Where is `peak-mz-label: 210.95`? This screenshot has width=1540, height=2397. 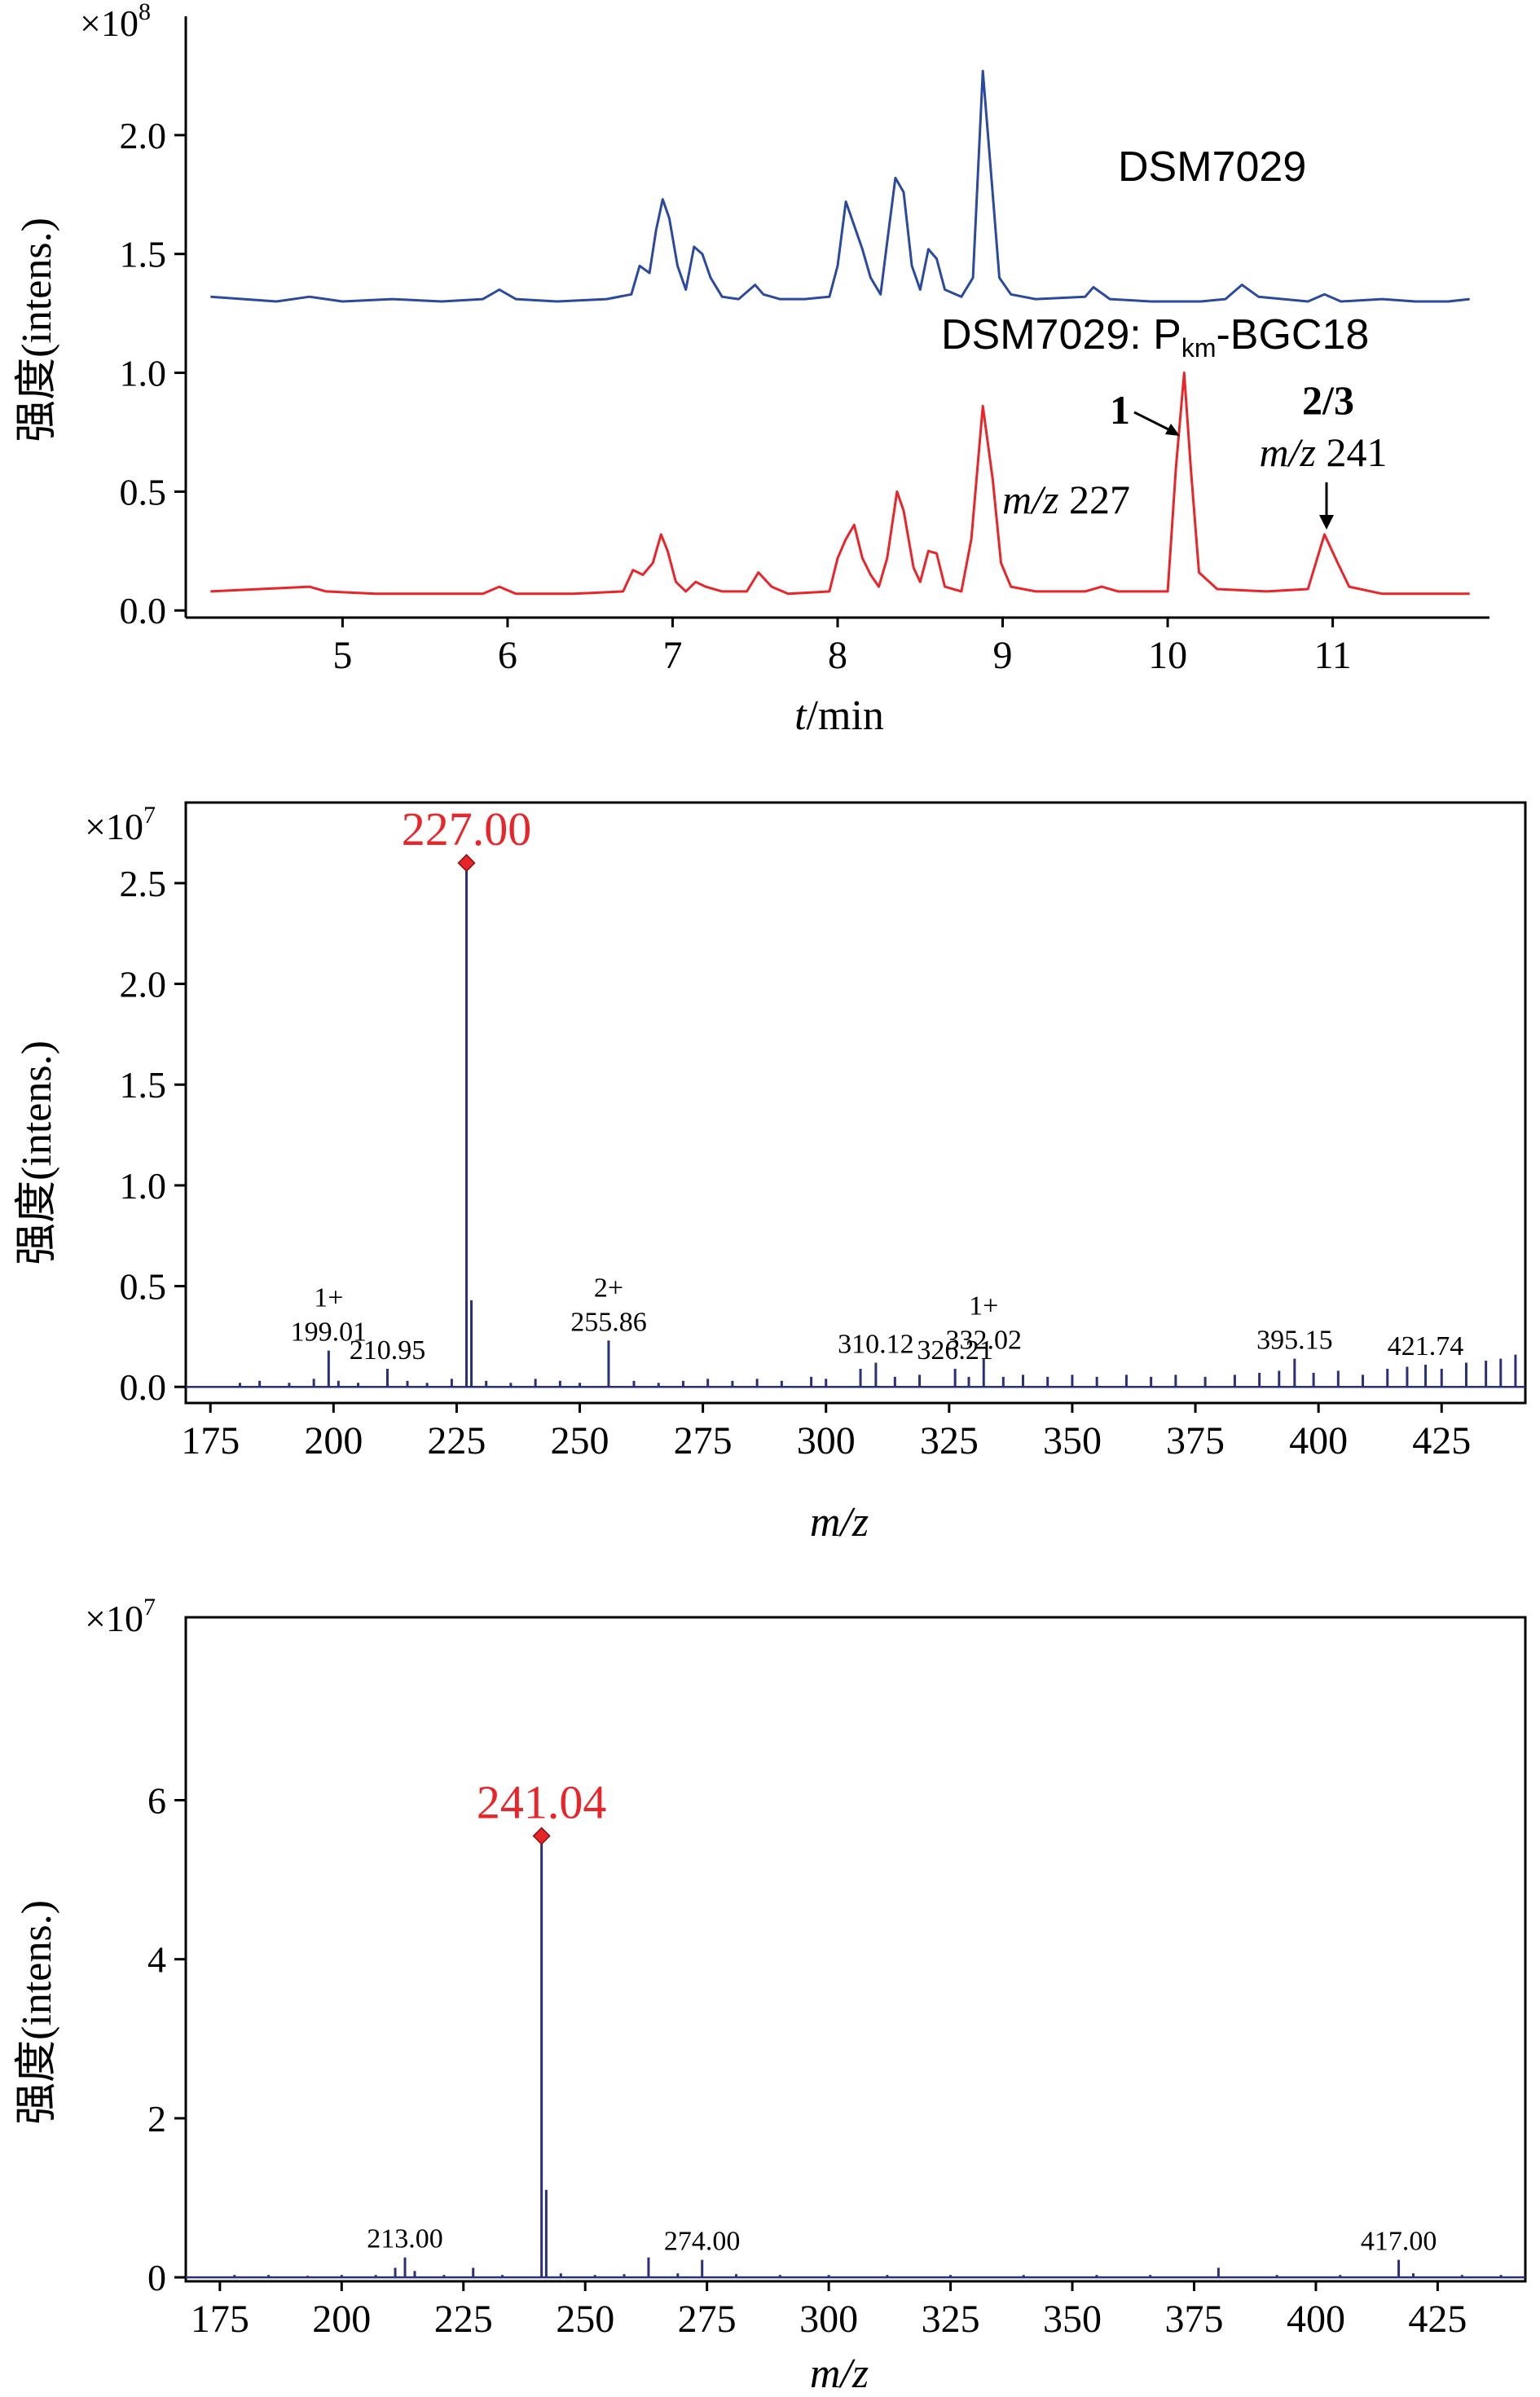
peak-mz-label: 210.95 is located at coordinates (388, 1350).